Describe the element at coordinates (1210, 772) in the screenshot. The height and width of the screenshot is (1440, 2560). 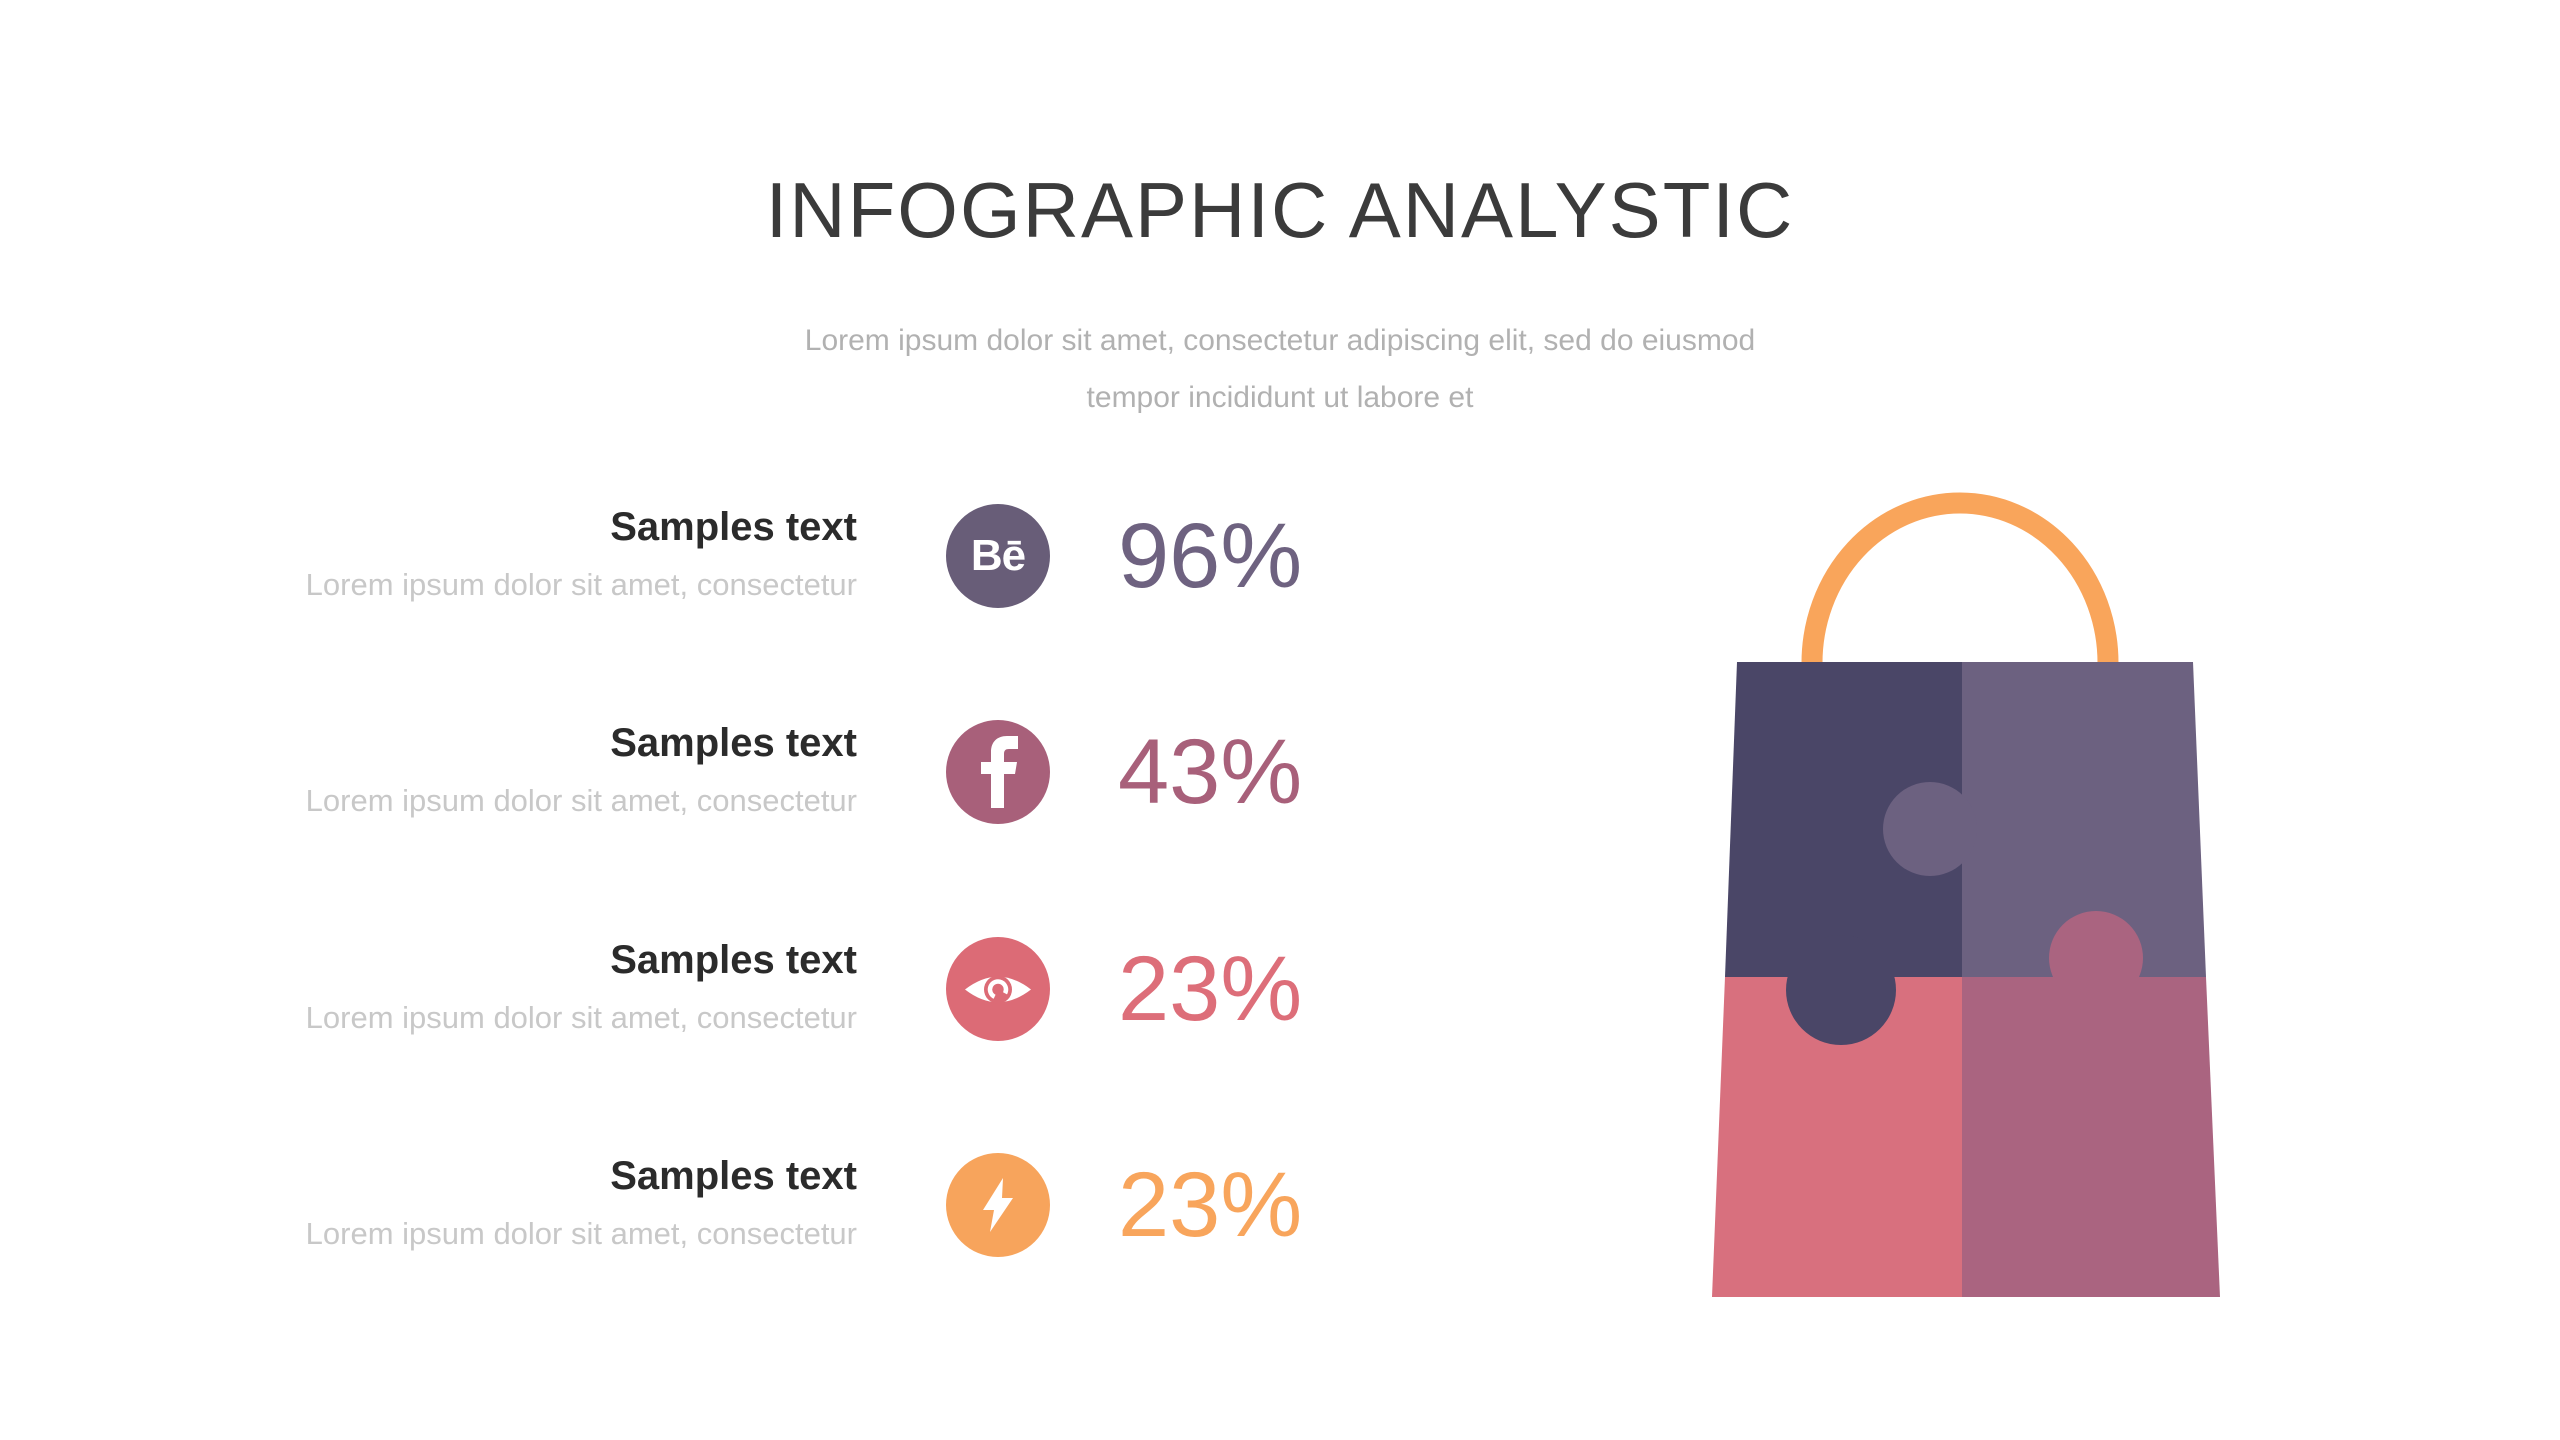
I see `row-value: 43%` at that location.